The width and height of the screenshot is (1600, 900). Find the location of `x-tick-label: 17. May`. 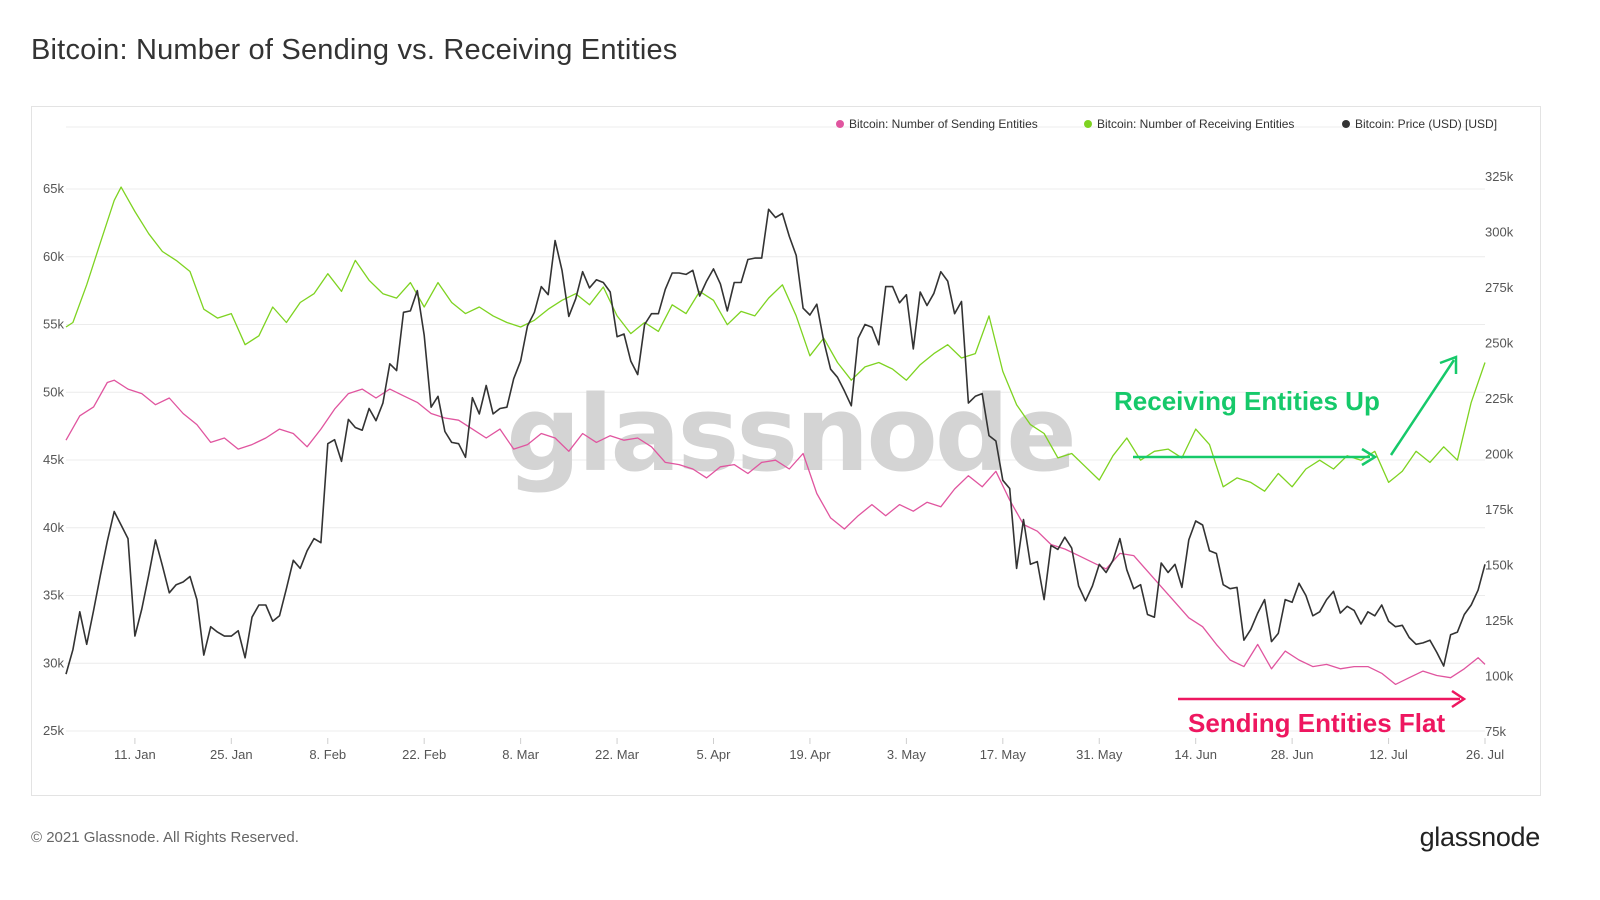

x-tick-label: 17. May is located at coordinates (1003, 754).